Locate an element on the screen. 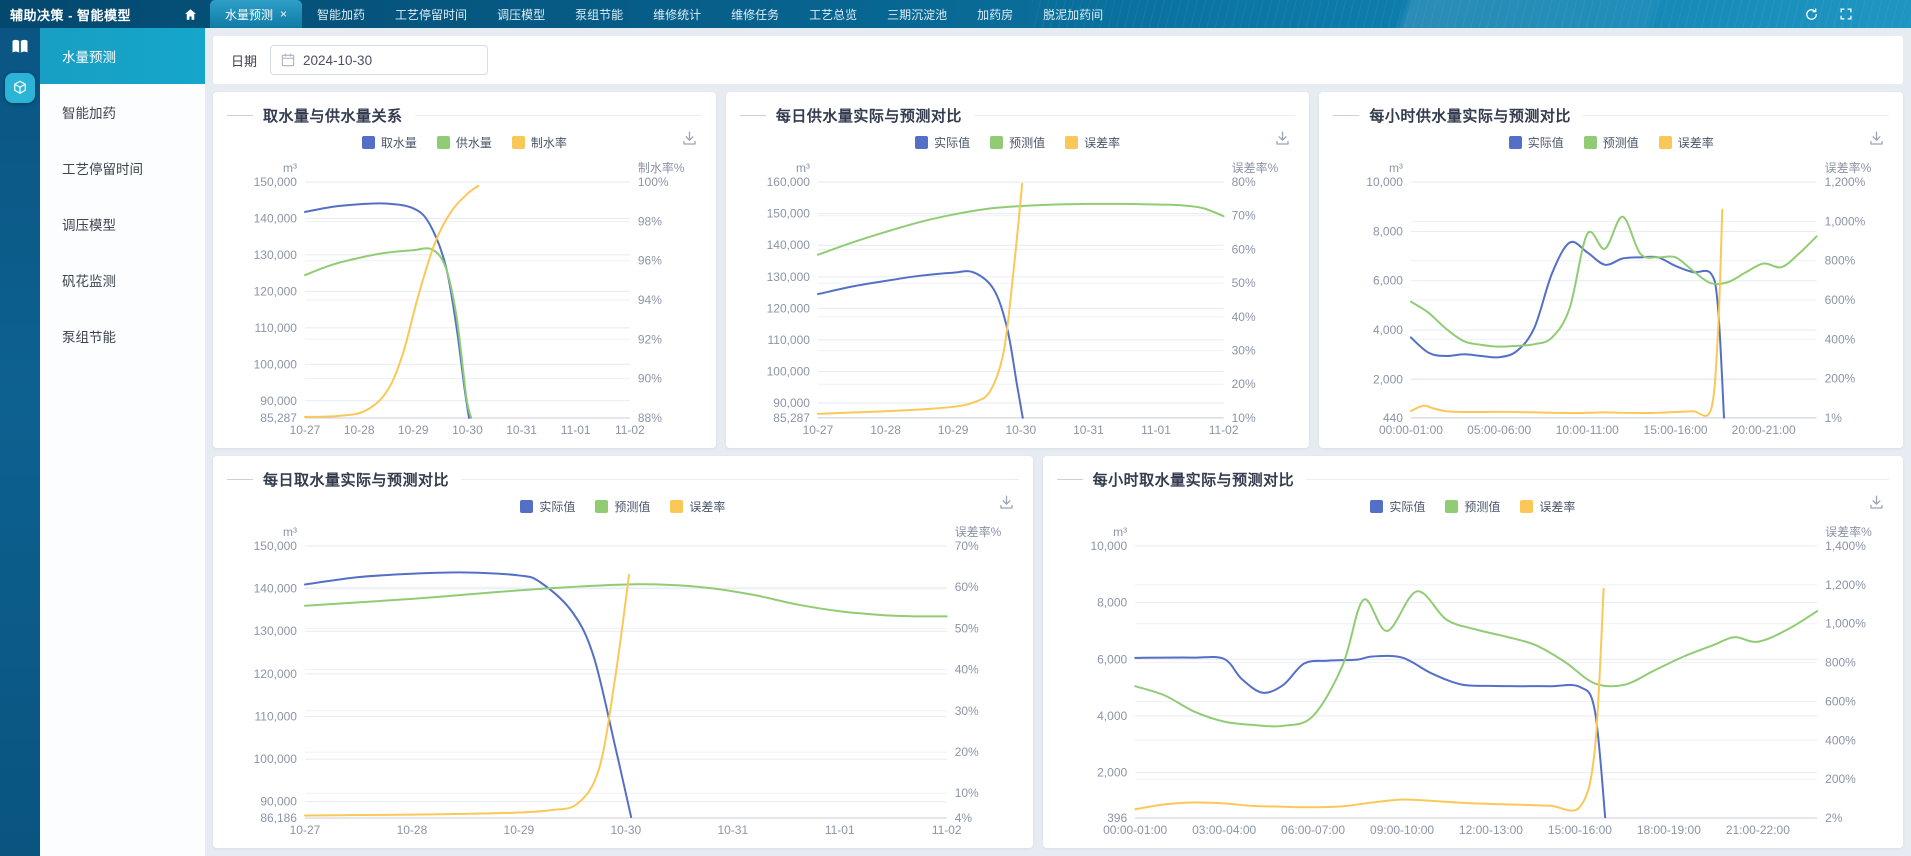  refresh-icon is located at coordinates (1811, 13).